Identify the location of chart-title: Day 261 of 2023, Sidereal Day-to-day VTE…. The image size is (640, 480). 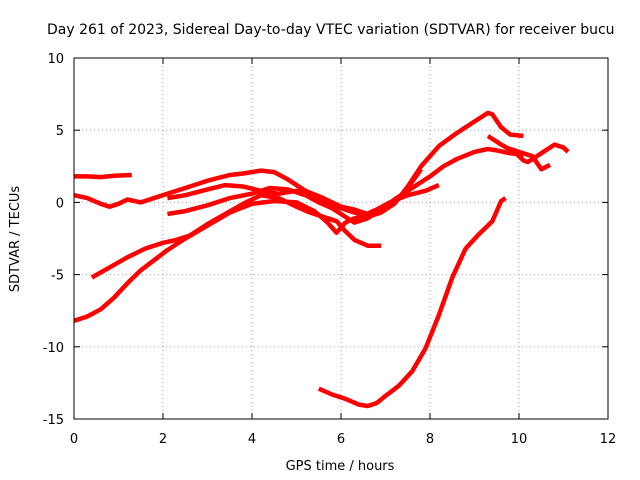
(331, 30).